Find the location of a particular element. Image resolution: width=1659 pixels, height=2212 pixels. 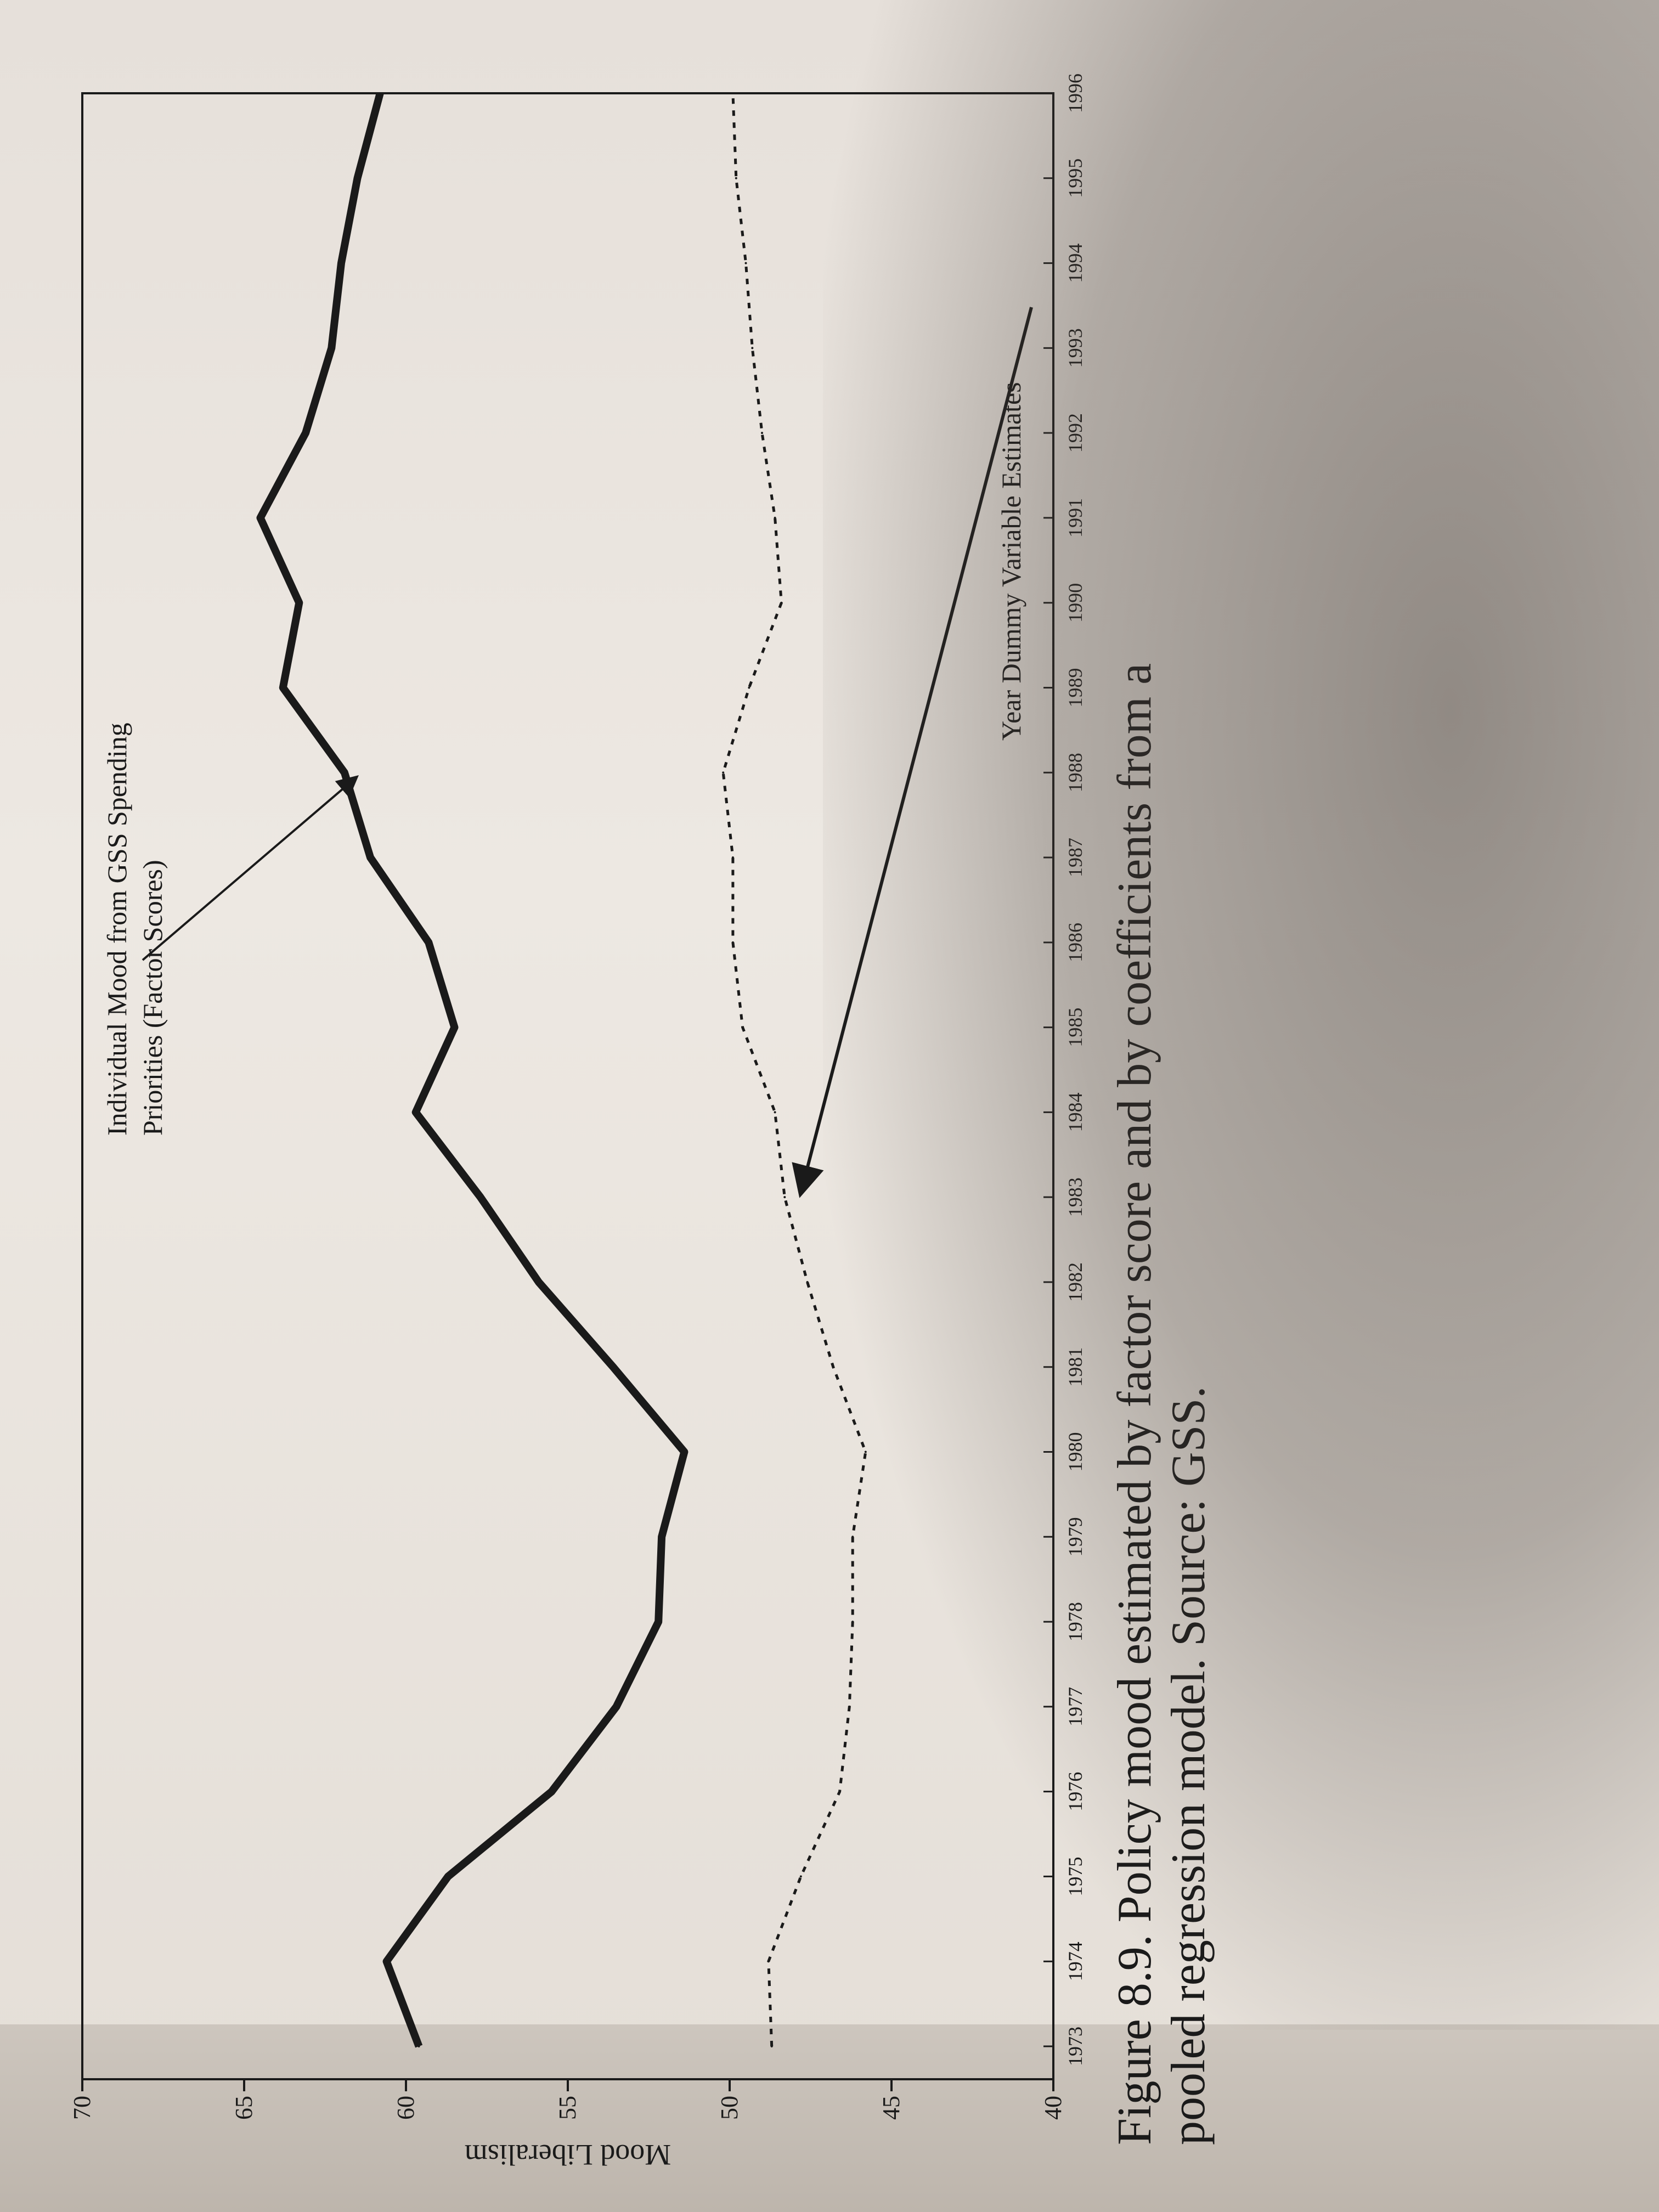

x-tick-label: 1992 is located at coordinates (1075, 433).